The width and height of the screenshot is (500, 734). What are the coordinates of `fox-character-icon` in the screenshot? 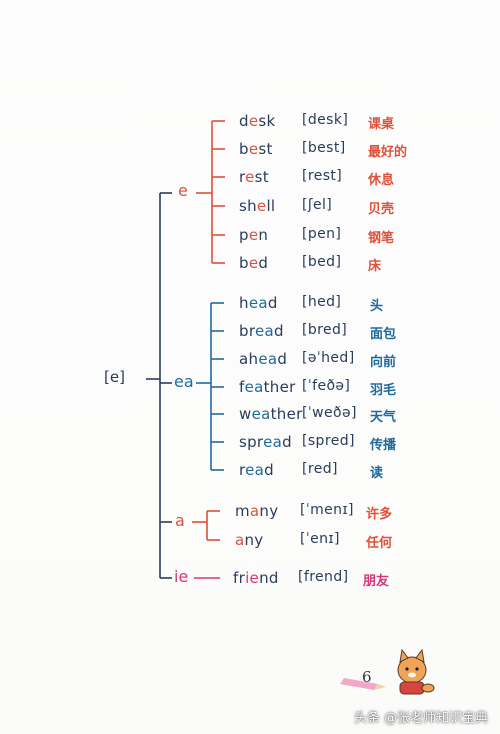 It's located at (416, 671).